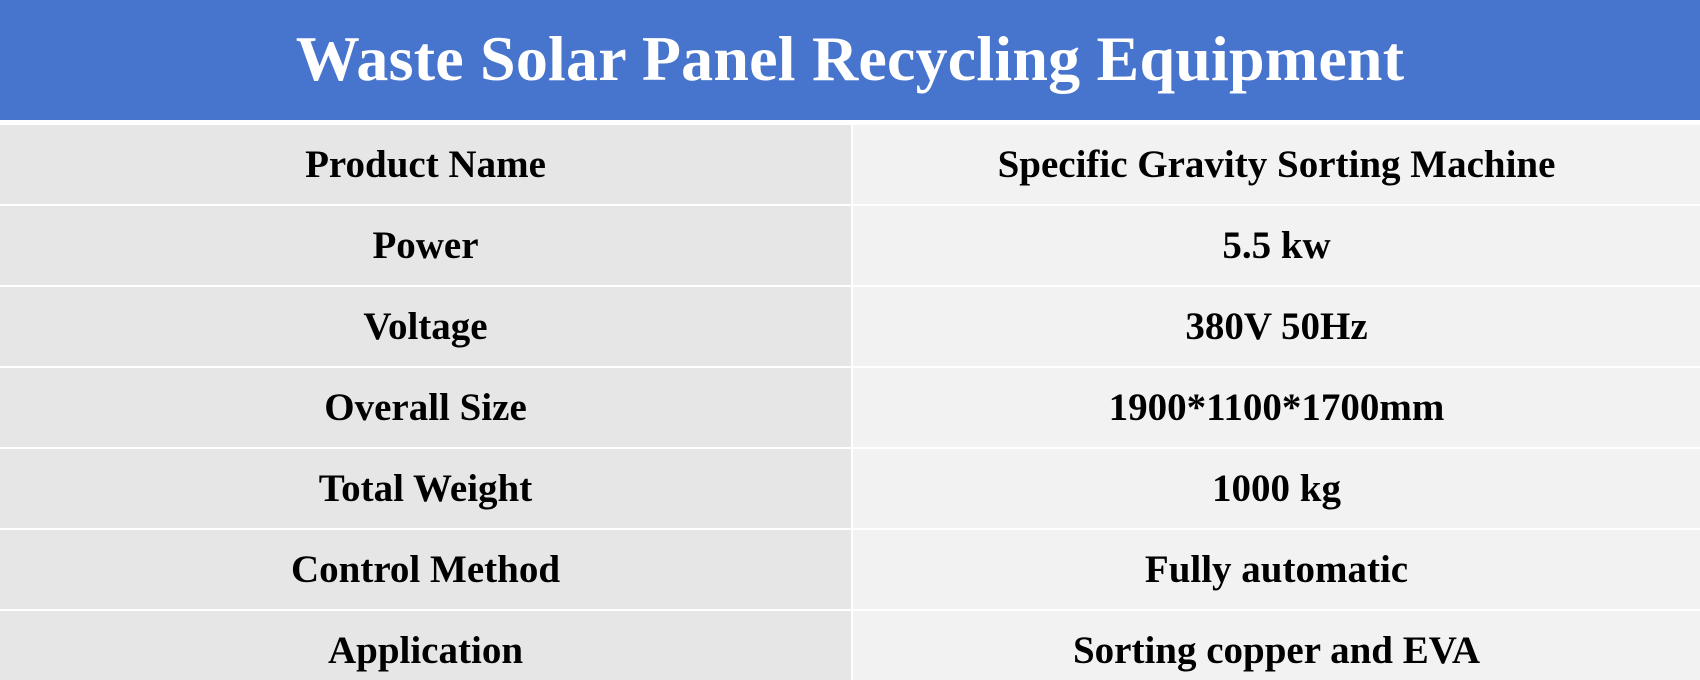 Image resolution: width=1700 pixels, height=680 pixels. What do you see at coordinates (426, 408) in the screenshot?
I see `row-label: Overall Size` at bounding box center [426, 408].